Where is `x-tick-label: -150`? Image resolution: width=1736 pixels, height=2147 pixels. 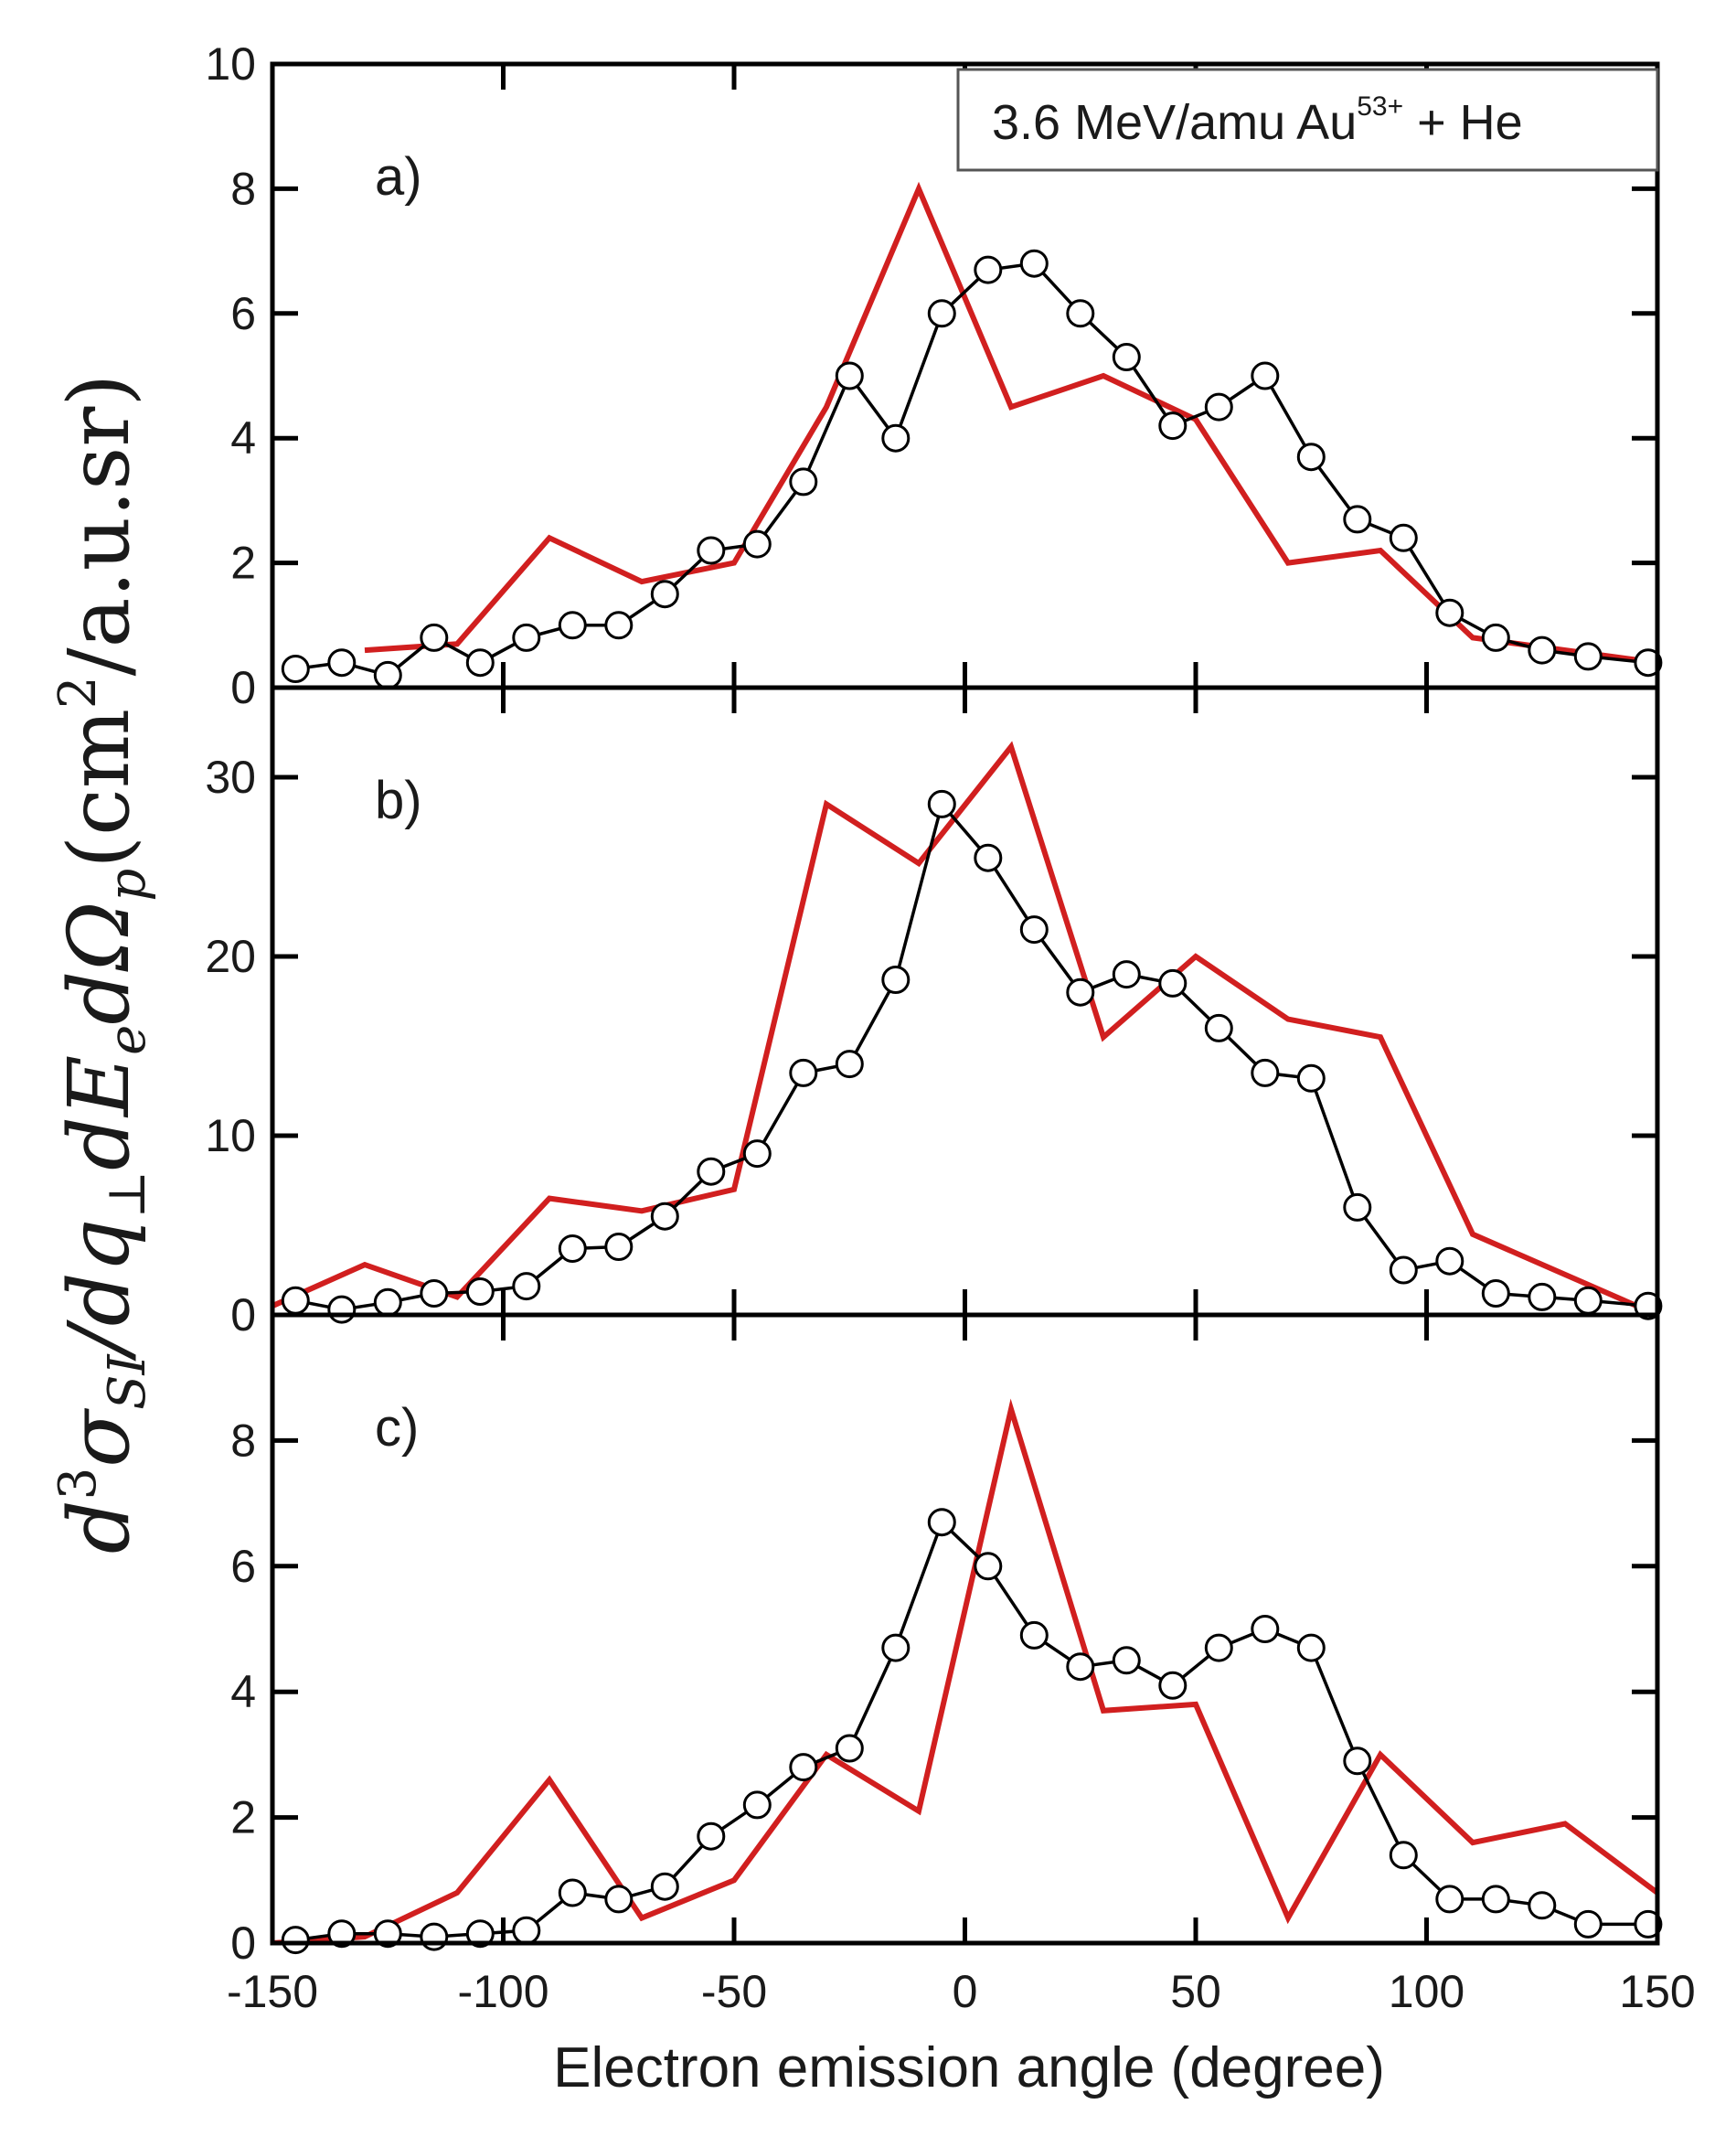
x-tick-label: -150 is located at coordinates (272, 1991).